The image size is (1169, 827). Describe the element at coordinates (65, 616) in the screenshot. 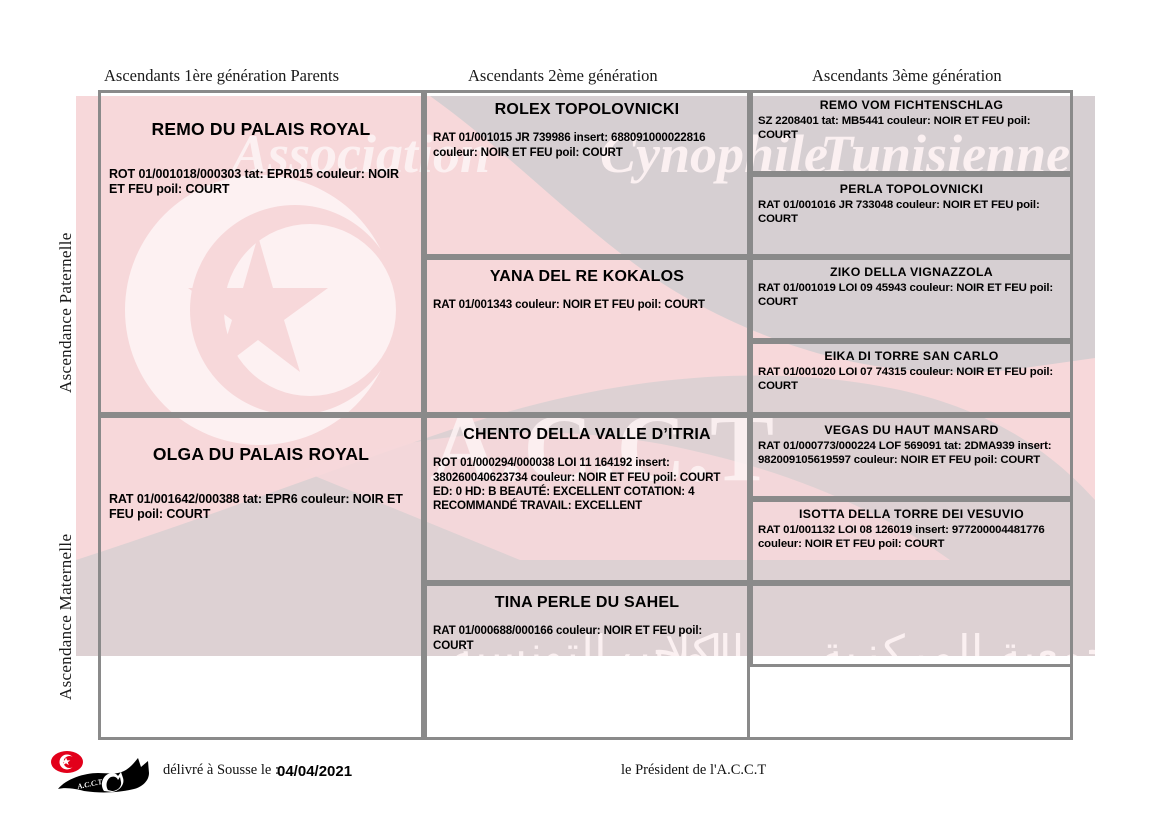

I see `maternal-ascendance-label: Ascendance Maternelle` at that location.